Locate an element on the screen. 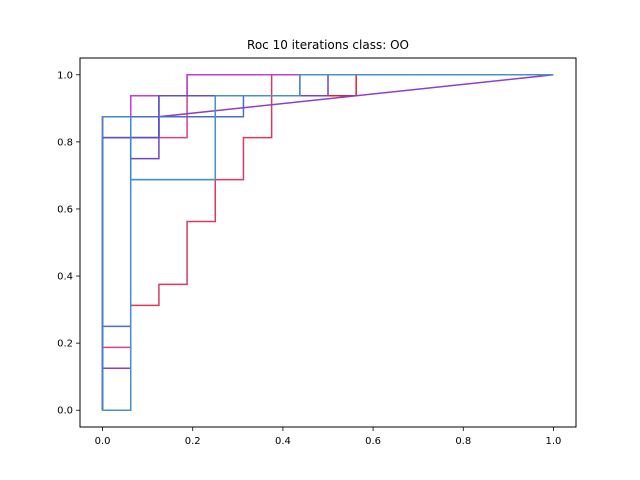 The image size is (640, 480). y-tick-label: 1.0 is located at coordinates (65, 75).